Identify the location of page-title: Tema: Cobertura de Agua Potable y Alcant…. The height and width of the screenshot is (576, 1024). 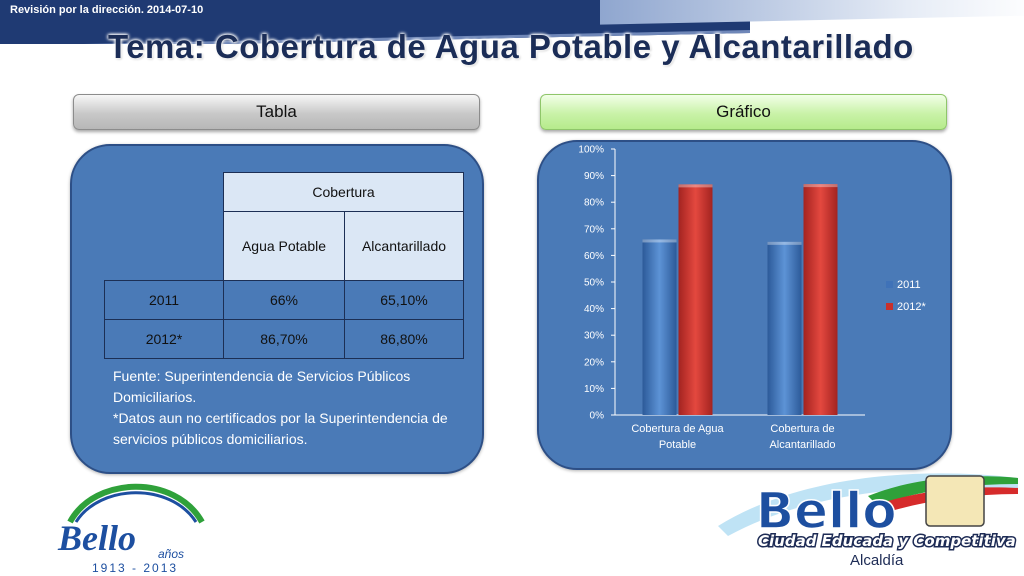
(511, 46).